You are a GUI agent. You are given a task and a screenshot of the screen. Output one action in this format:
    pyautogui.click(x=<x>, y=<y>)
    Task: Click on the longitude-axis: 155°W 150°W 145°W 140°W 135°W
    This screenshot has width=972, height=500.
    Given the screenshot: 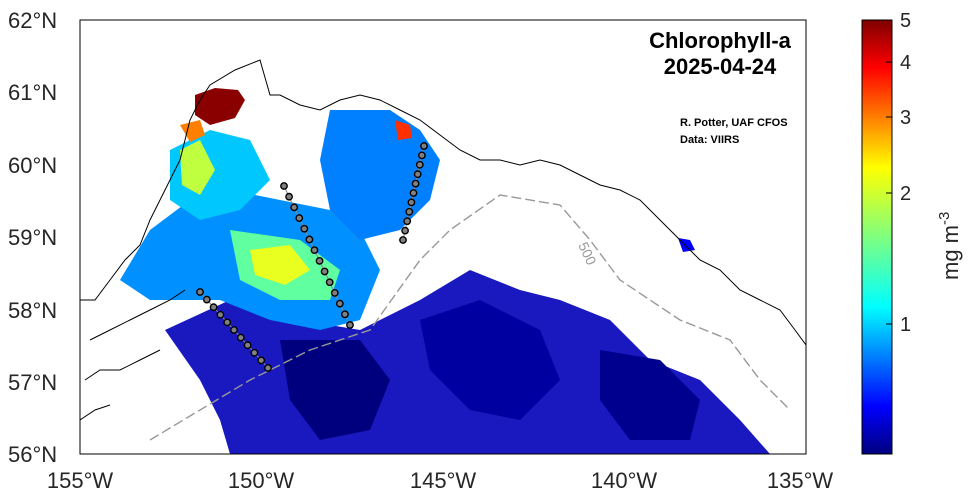 What is the action you would take?
    pyautogui.click(x=440, y=480)
    